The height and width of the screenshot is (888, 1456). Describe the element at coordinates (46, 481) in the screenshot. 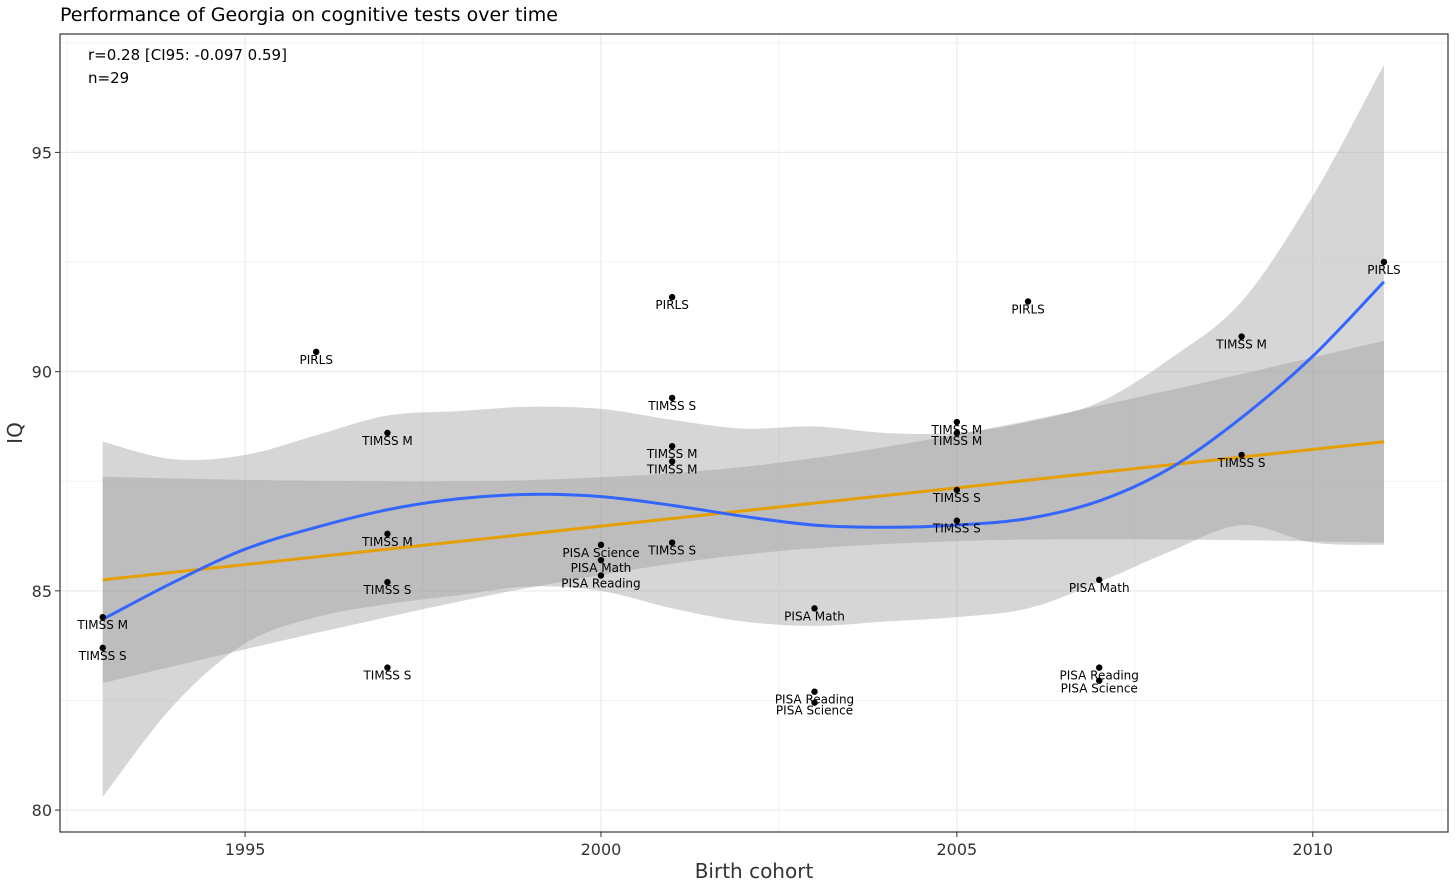

I see `y-axis-ticks: 80 85 90 95` at that location.